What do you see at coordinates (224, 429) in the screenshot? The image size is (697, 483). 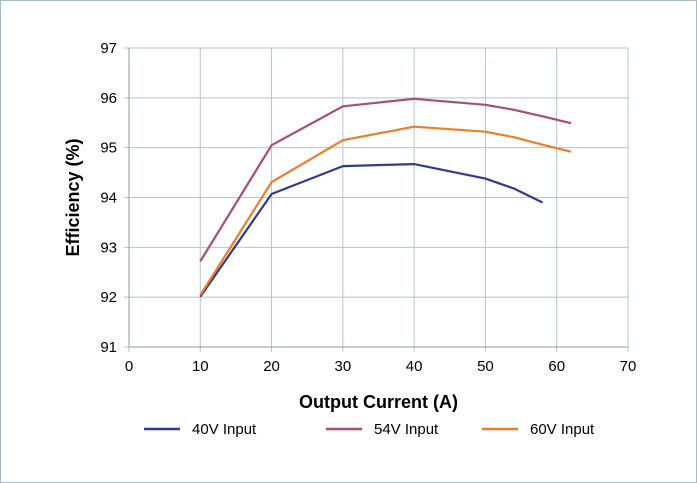 I see `legend-label: 40V Input` at bounding box center [224, 429].